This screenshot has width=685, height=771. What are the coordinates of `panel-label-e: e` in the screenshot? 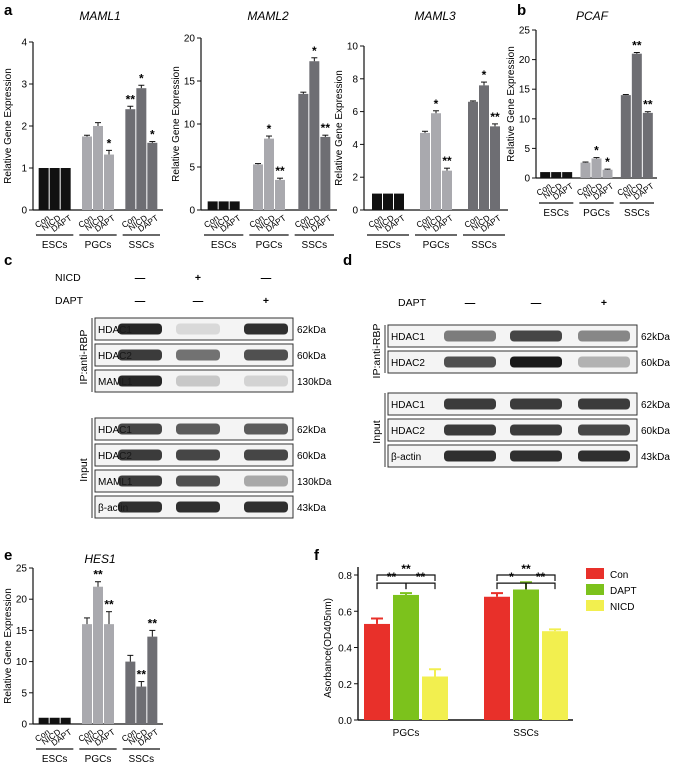 It's located at (8, 555).